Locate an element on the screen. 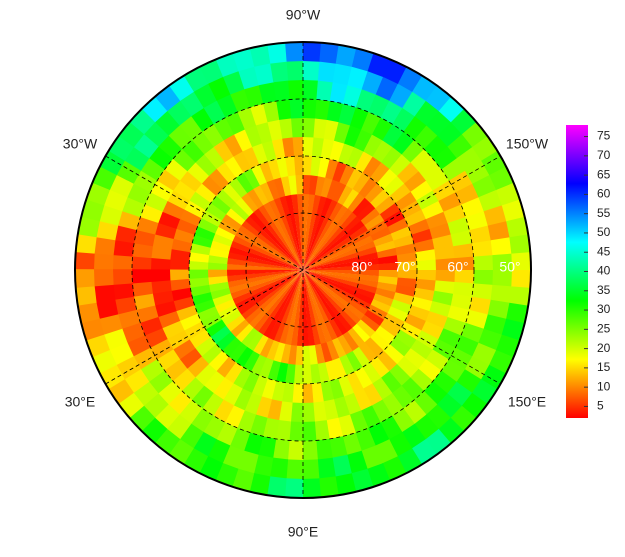 Image resolution: width=625 pixels, height=557 pixels. latitude-label: 80° is located at coordinates (361, 267).